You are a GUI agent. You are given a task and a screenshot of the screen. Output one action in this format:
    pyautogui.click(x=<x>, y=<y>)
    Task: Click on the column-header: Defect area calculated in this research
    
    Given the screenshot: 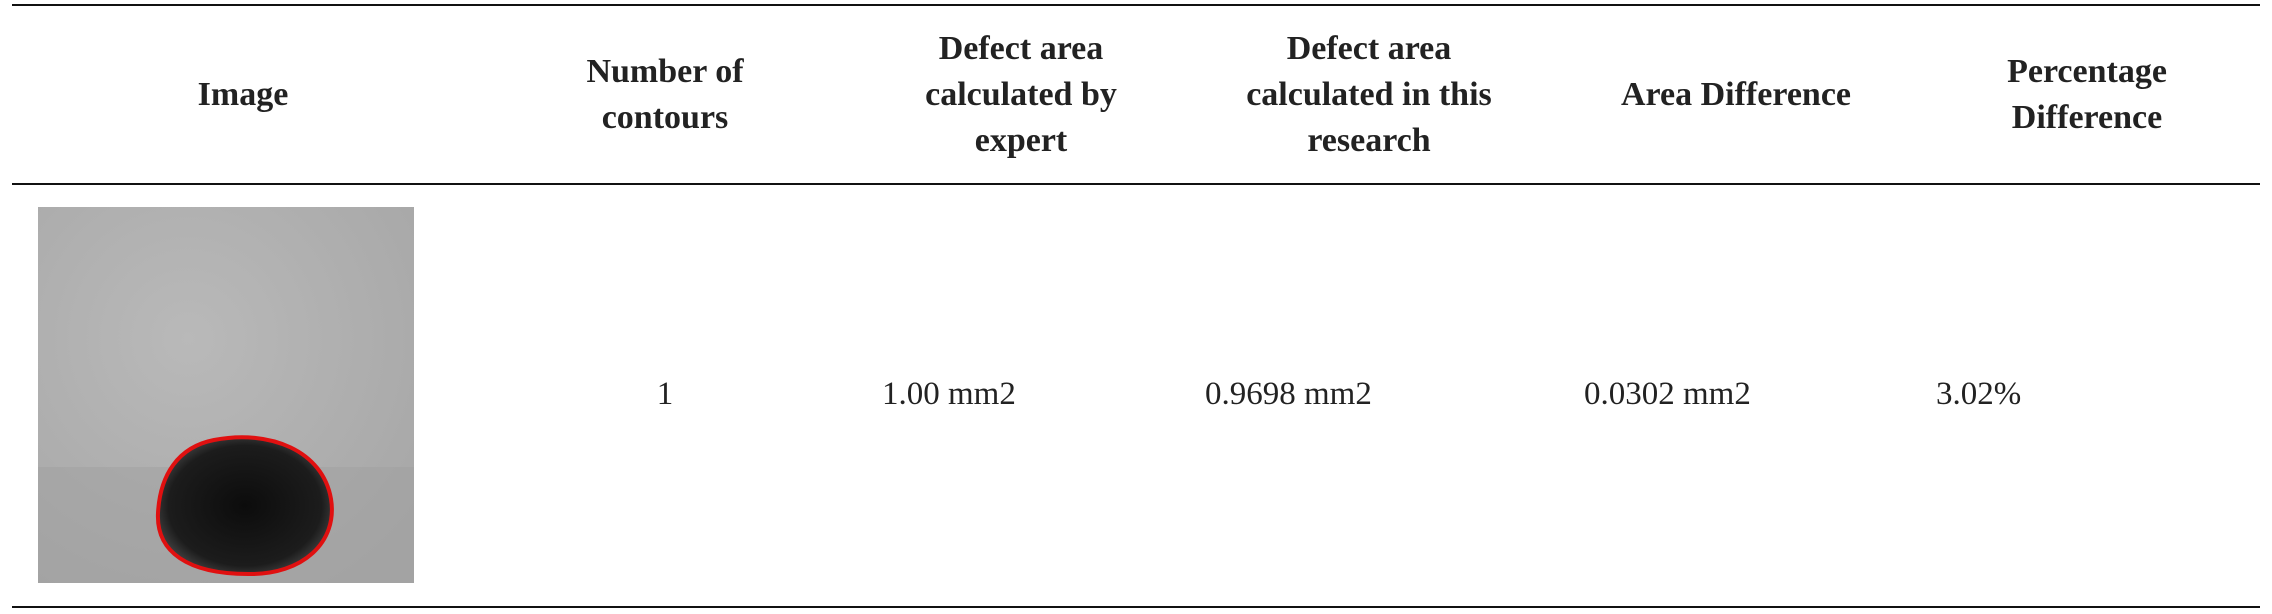 What is the action you would take?
    pyautogui.click(x=1369, y=95)
    